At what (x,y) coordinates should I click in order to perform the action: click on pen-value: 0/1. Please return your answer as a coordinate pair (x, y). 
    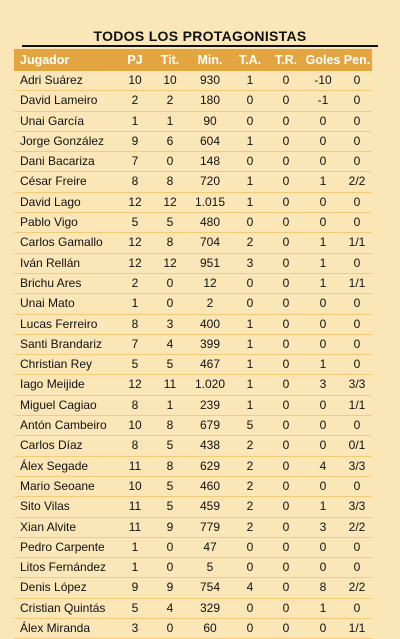
    Looking at the image, I should click on (357, 445).